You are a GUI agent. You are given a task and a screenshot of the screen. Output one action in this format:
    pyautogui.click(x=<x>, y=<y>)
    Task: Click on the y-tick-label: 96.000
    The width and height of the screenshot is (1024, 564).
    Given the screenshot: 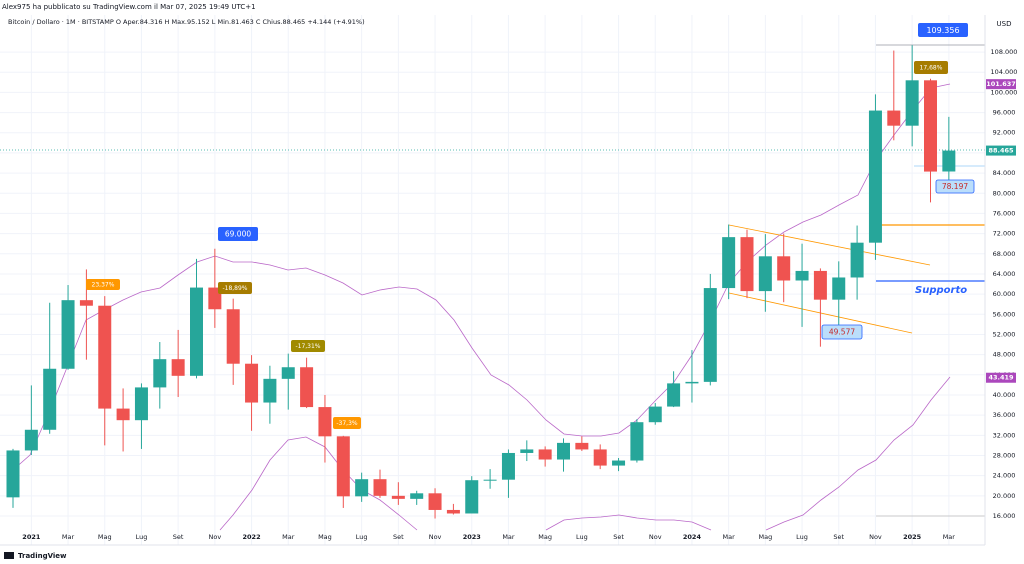 What is the action you would take?
    pyautogui.click(x=1004, y=113)
    